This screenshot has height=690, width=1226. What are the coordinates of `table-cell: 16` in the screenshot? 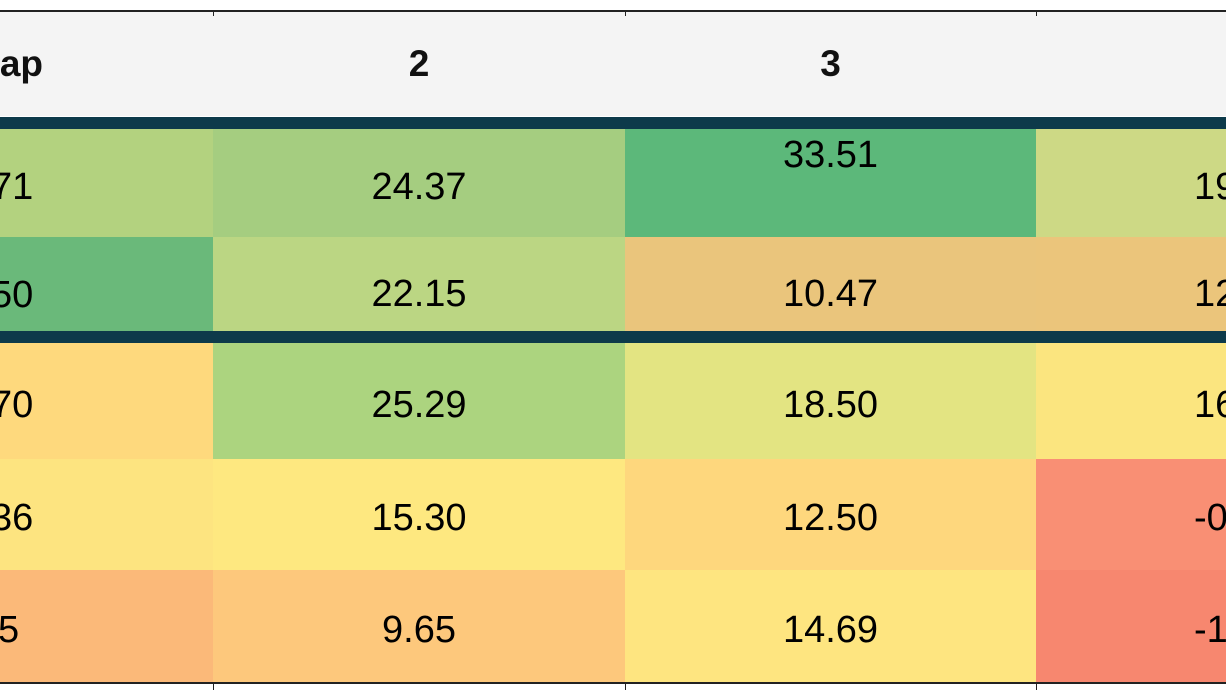 It's located at (1131, 401).